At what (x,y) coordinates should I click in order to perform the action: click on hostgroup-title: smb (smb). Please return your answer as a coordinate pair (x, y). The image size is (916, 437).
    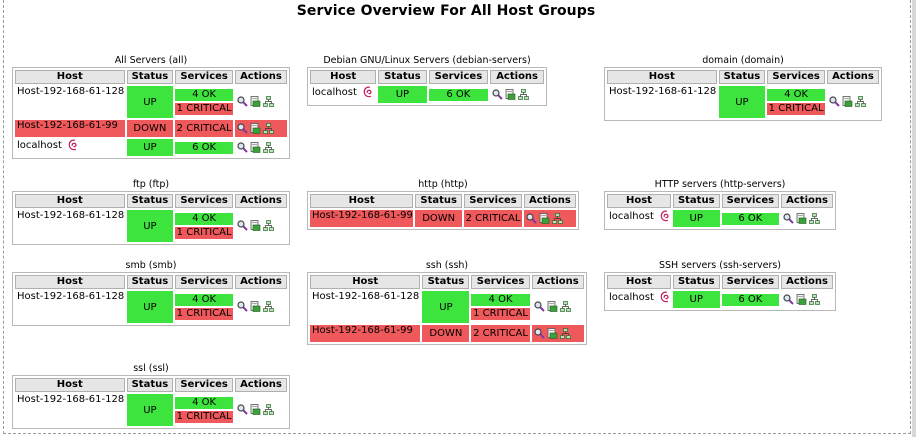
    Looking at the image, I should click on (151, 265).